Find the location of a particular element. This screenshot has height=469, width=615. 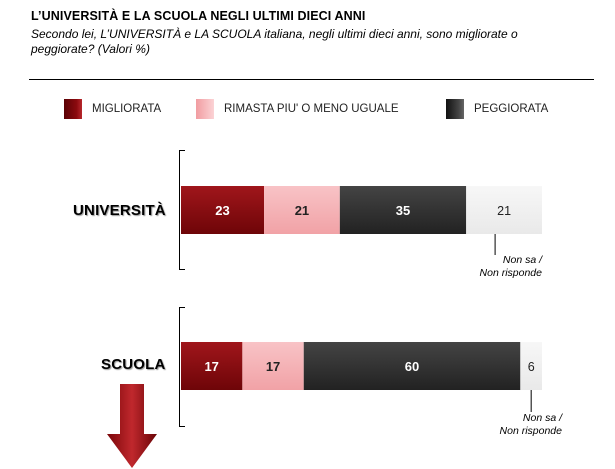

data-label-scuola-migliorata: 17 is located at coordinates (211, 366).